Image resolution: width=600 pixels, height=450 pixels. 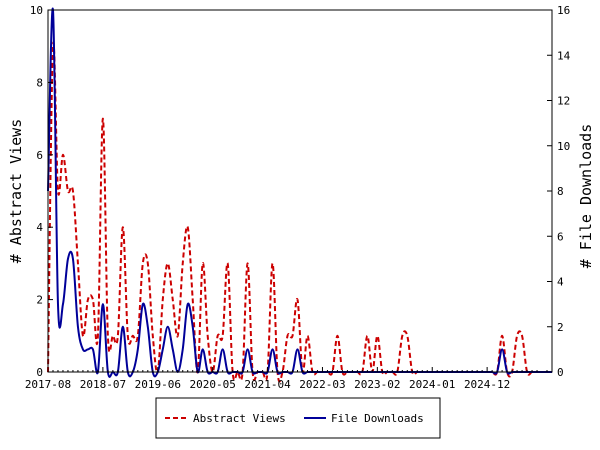 What do you see at coordinates (39, 227) in the screenshot?
I see `y-left-tick-label: 4` at bounding box center [39, 227].